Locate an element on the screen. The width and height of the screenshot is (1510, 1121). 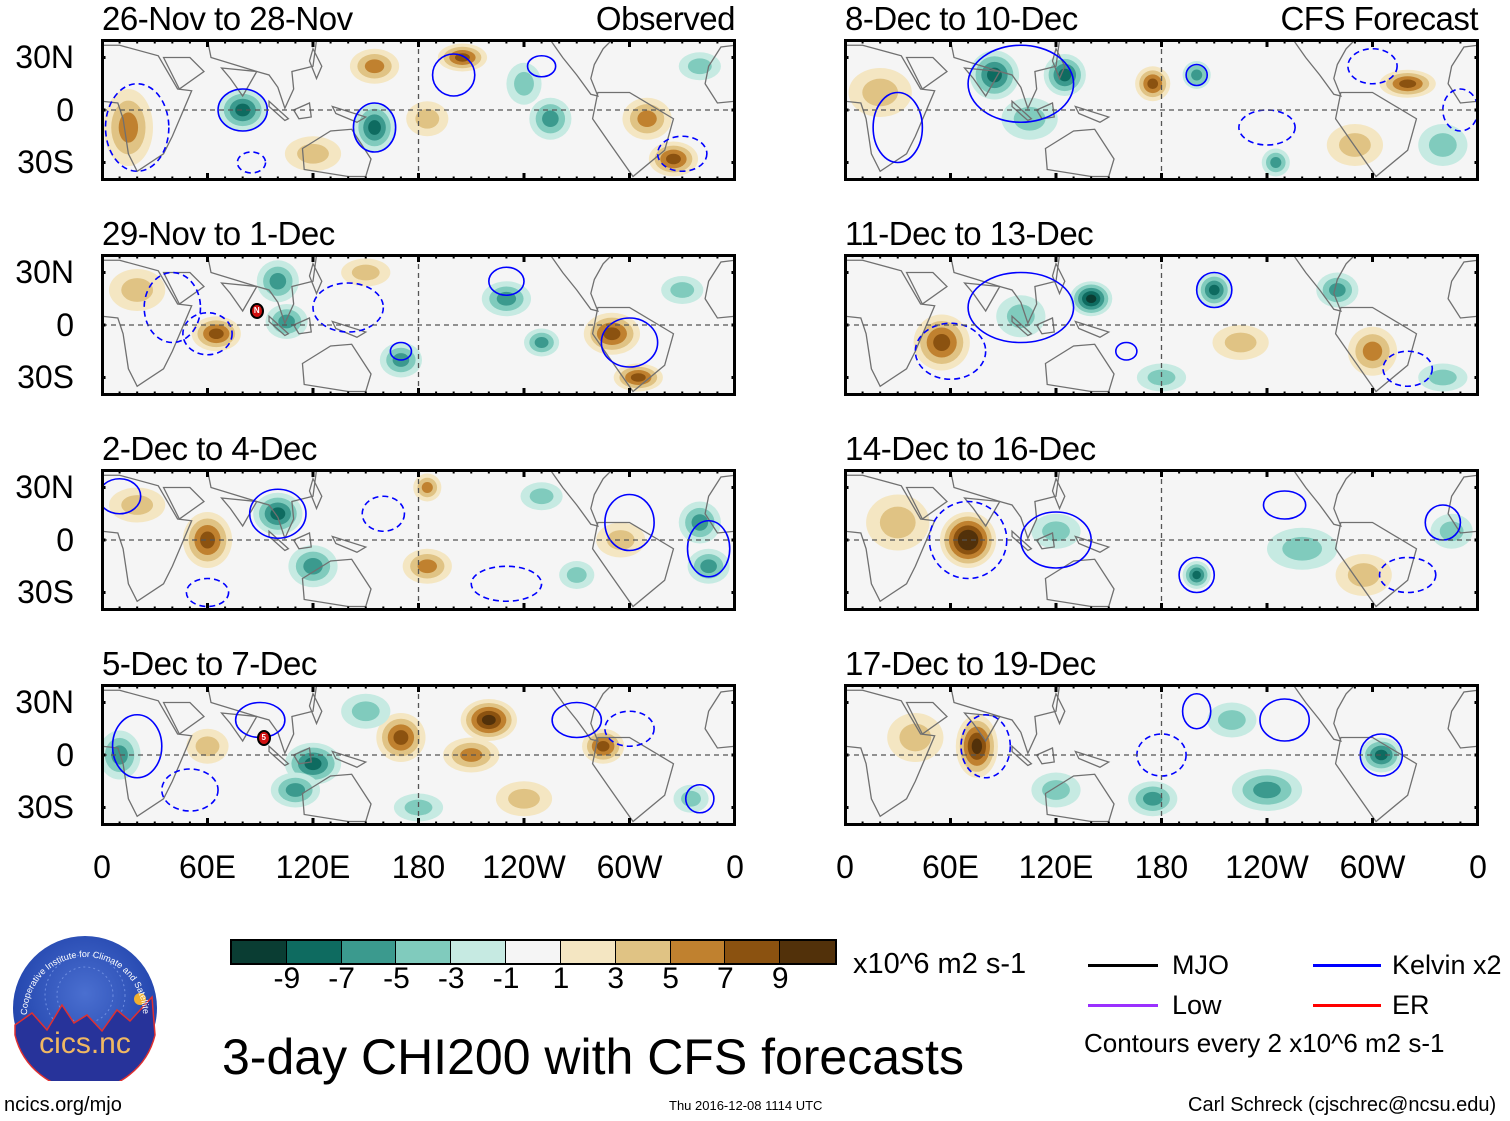
panel-title: 11-Dec to 13-Dec is located at coordinates (969, 233).